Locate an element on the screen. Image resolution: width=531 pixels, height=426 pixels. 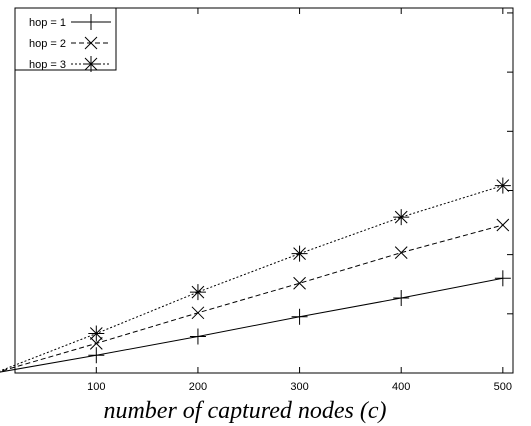
x-tick-label: 100 is located at coordinates (96, 387).